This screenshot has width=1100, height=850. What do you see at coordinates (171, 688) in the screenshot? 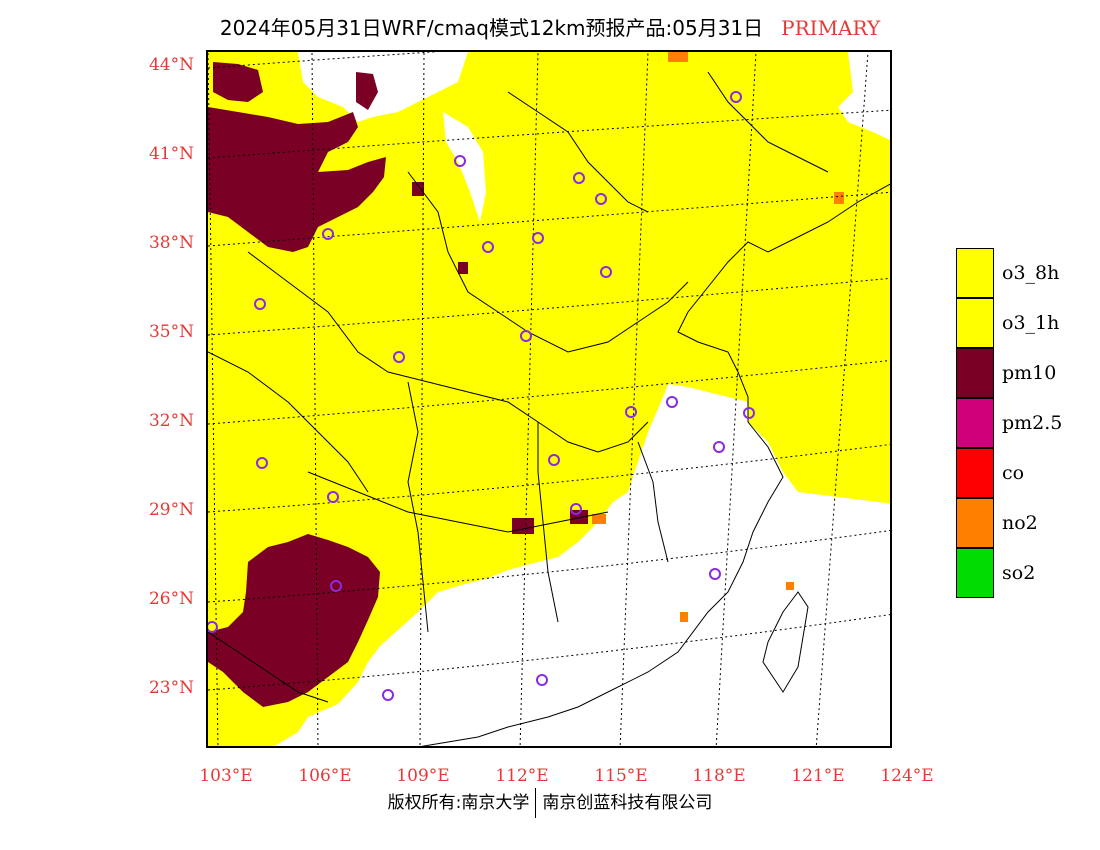
I see `lat-label-23n: 23°N` at bounding box center [171, 688].